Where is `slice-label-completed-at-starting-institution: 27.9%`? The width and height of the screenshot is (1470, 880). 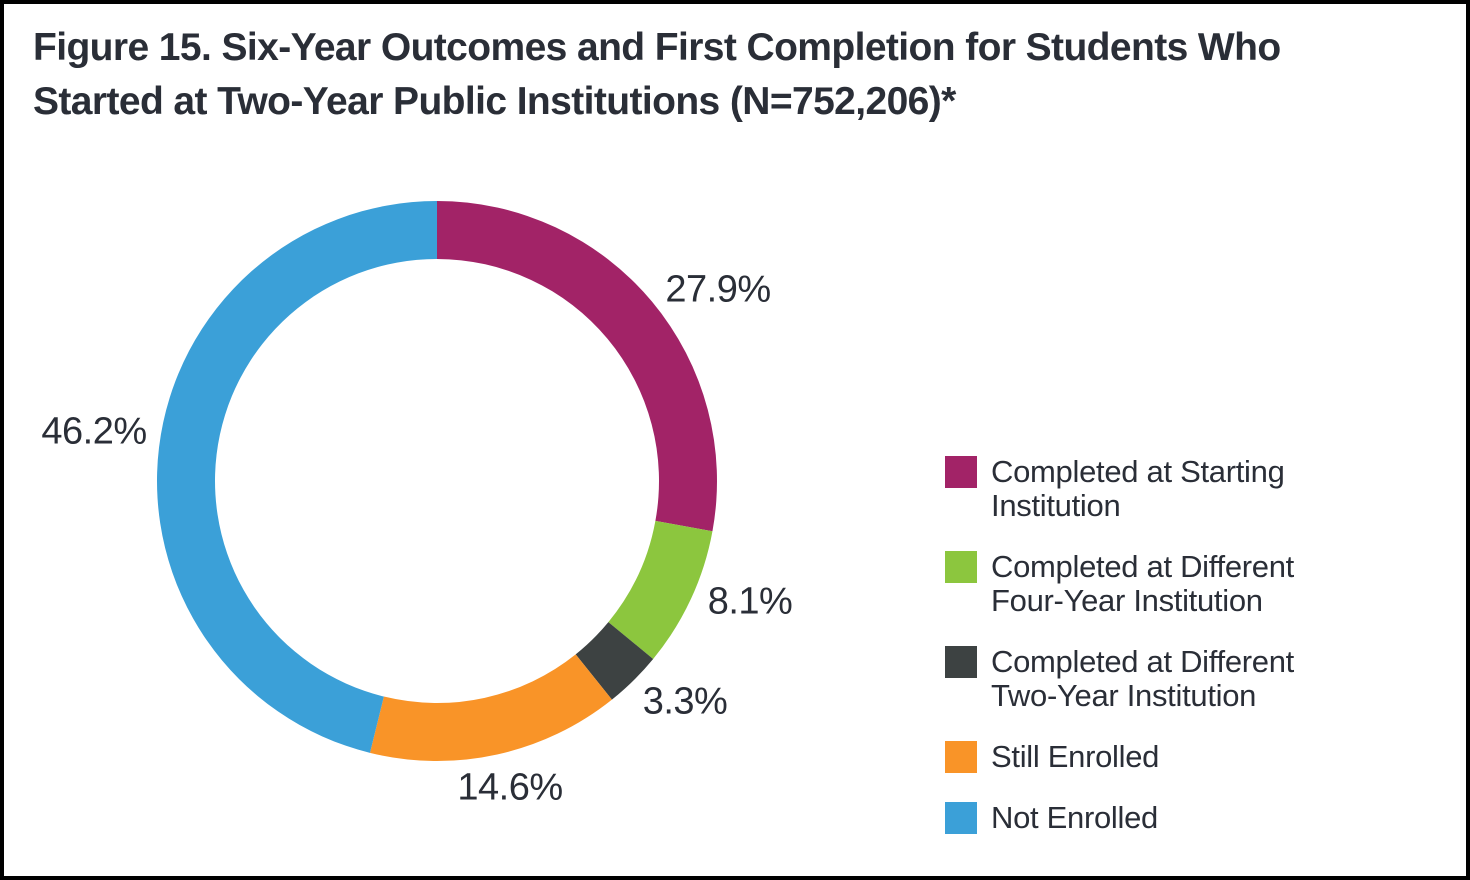
slice-label-completed-at-starting-institution: 27.9% is located at coordinates (718, 289).